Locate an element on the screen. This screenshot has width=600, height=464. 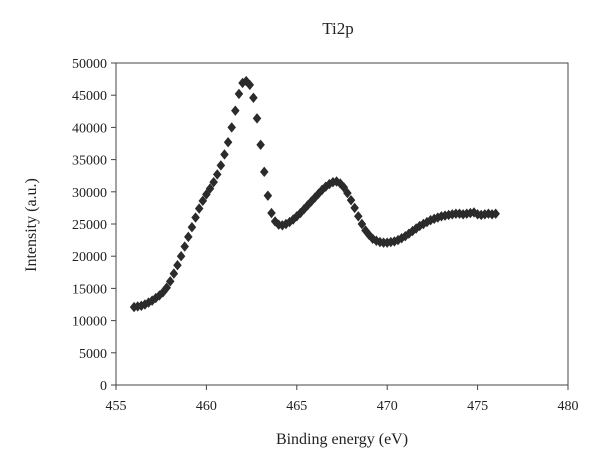
x-tick-label: 475 is located at coordinates (477, 406).